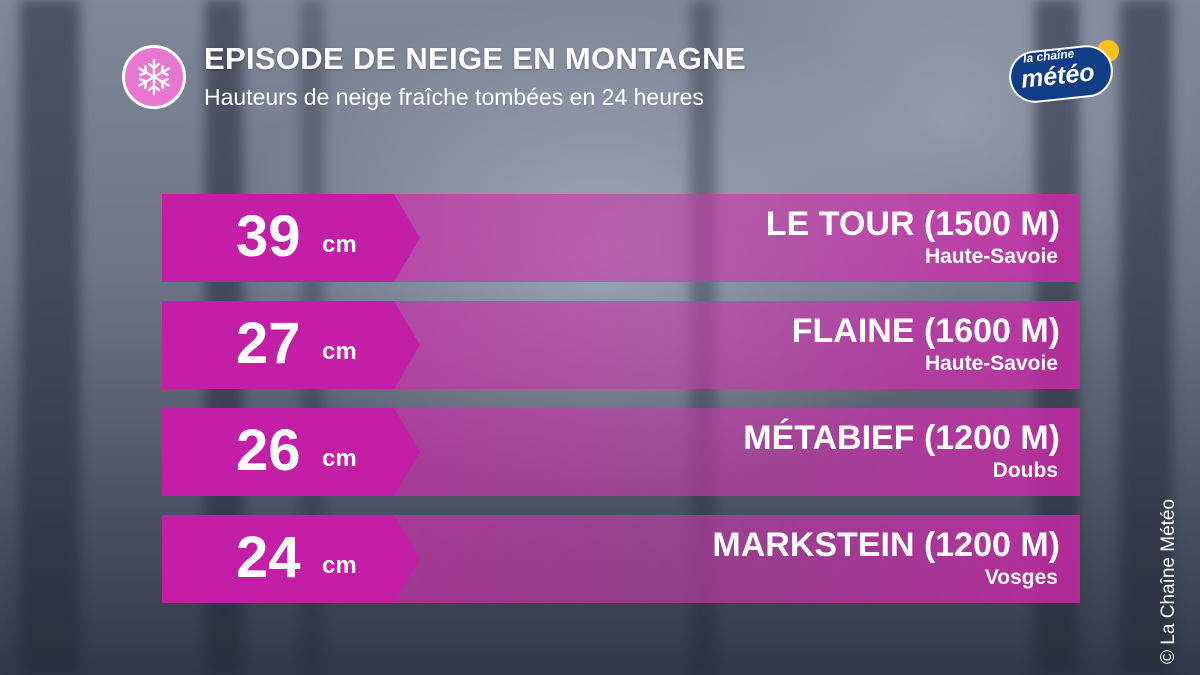 The image size is (1200, 675). What do you see at coordinates (901, 438) in the screenshot?
I see `station-name: MÉTABIEF (1200 M)` at bounding box center [901, 438].